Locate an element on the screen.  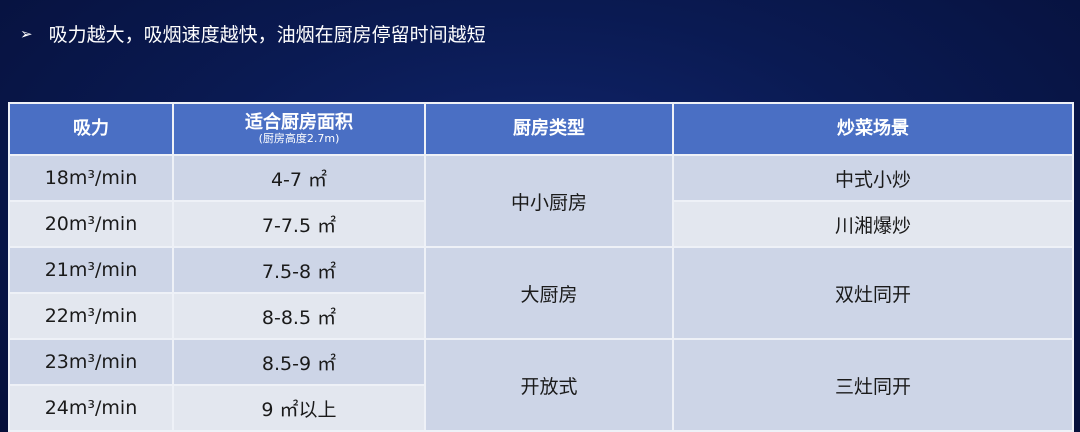
cell-area: 8-8.5 ㎡ is located at coordinates (299, 316).